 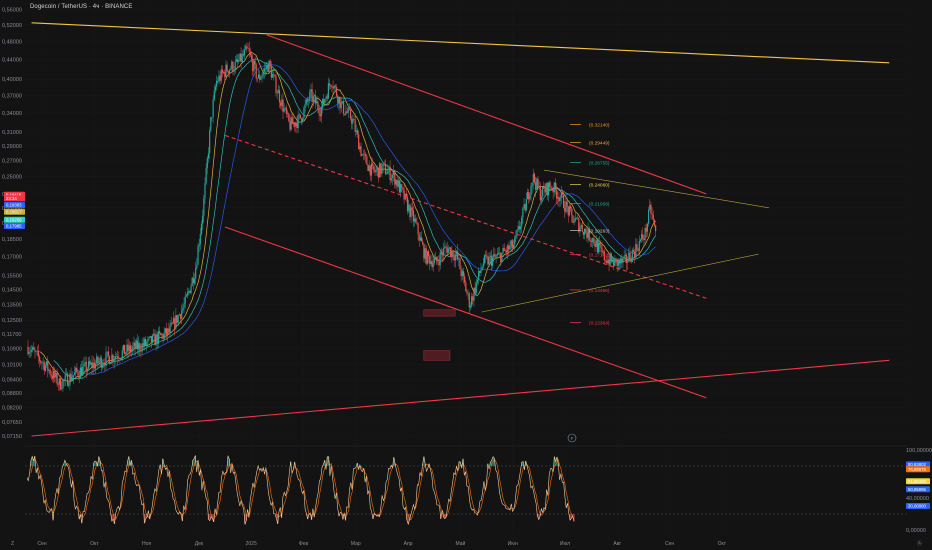 I want to click on price-tick-label: 0,10900, so click(x=12, y=350).